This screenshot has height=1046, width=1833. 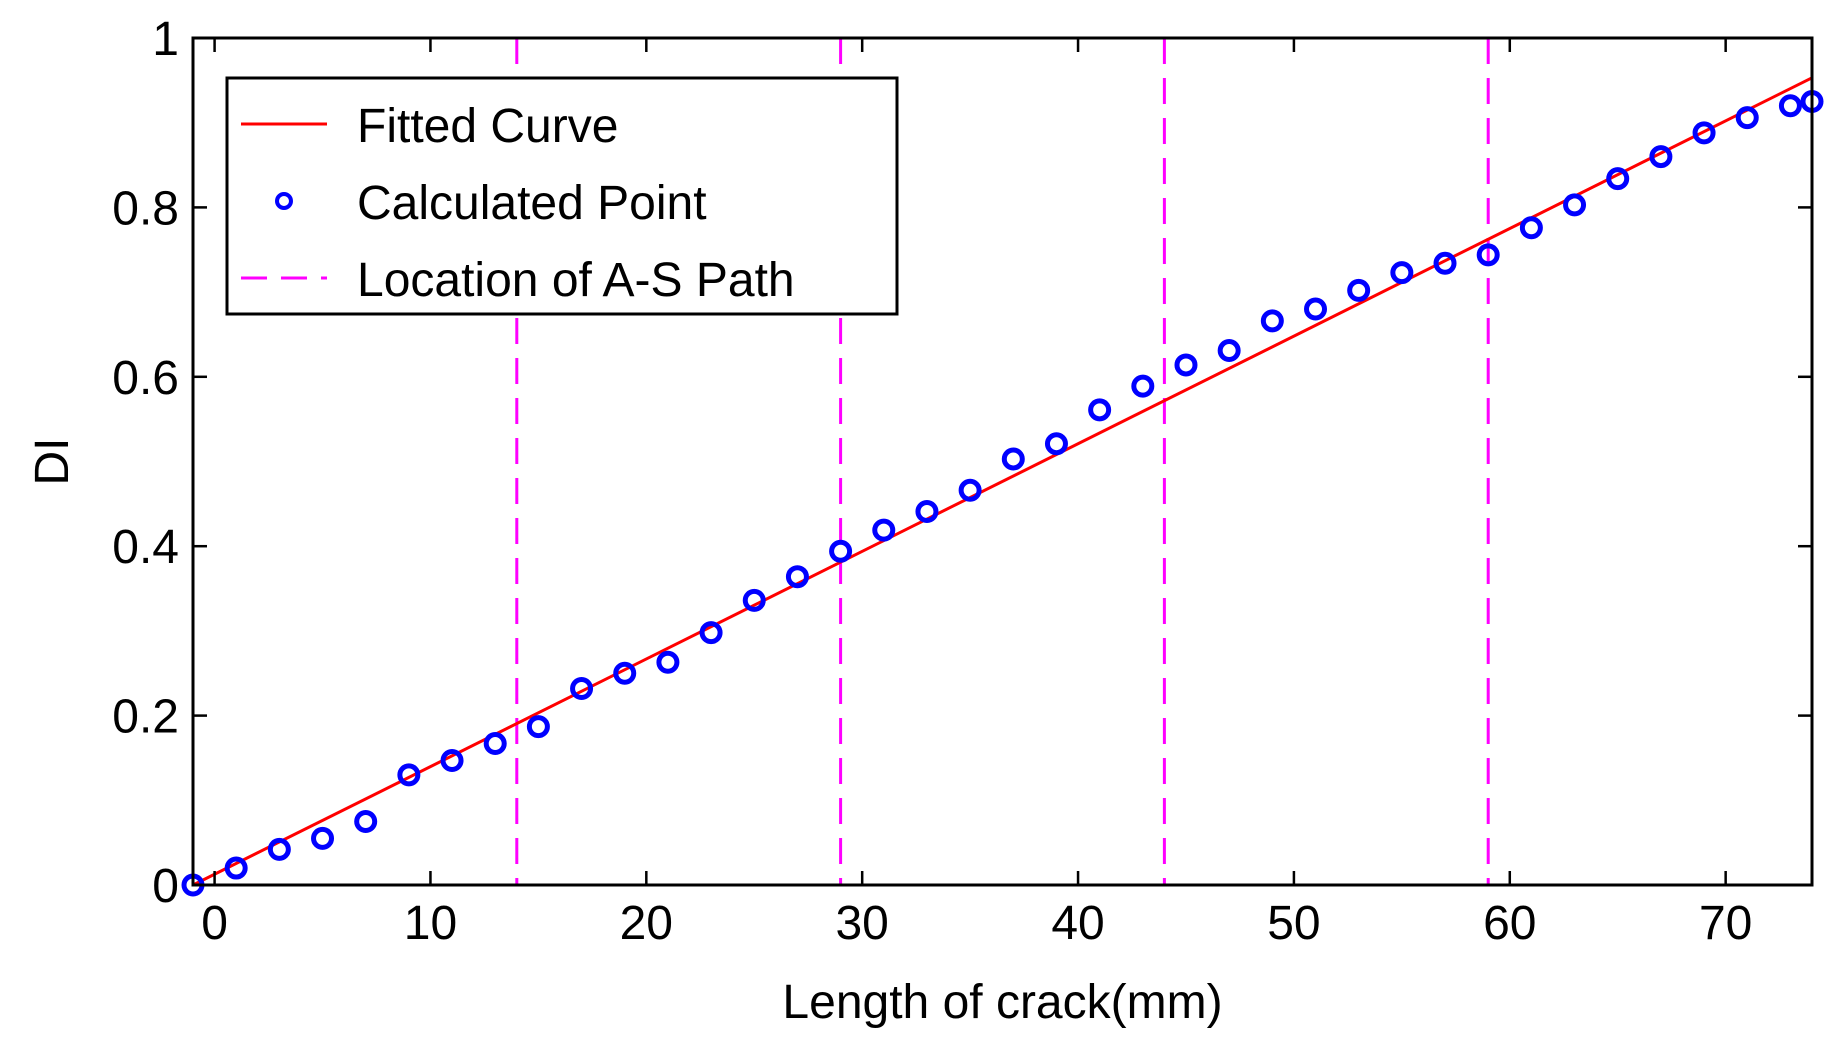 I want to click on y-tick-label-0: 0, so click(x=165, y=886).